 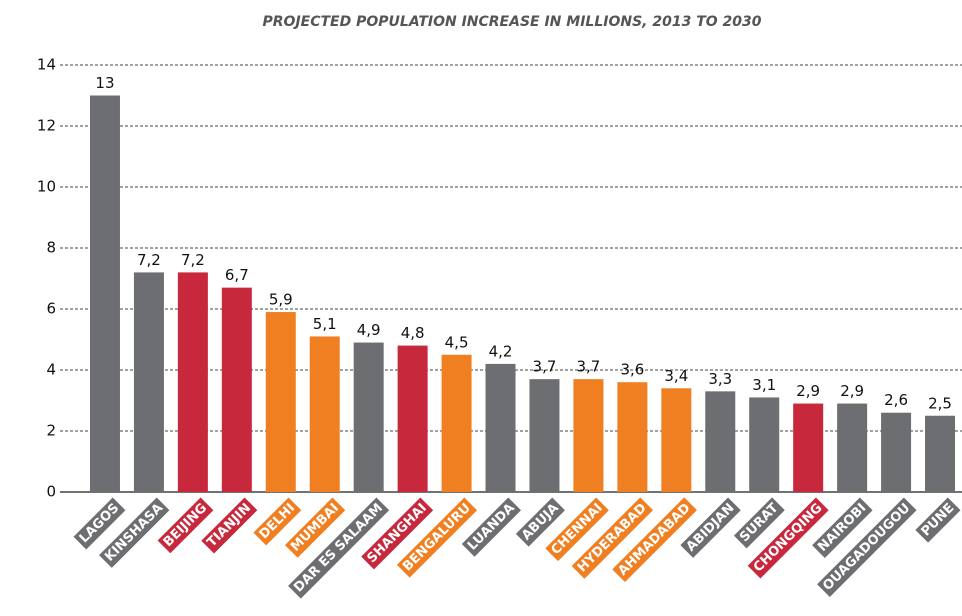 I want to click on value-label: 13, so click(x=104, y=83).